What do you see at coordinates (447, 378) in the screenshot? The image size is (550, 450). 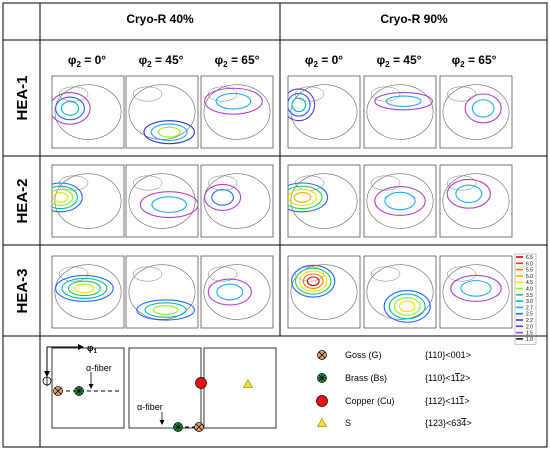 I see `legend-miller: {110}<112>` at bounding box center [447, 378].